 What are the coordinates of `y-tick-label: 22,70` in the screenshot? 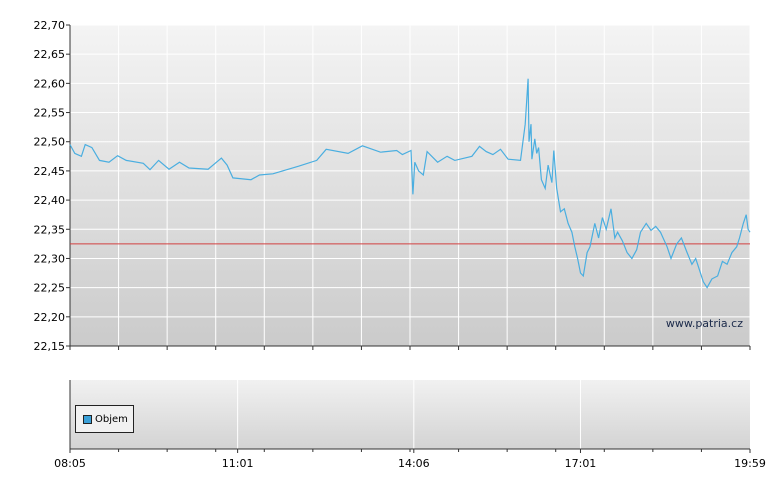 It's located at (50, 25).